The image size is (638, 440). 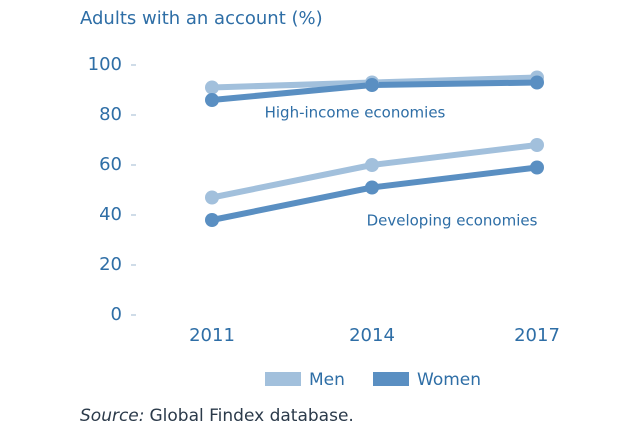 What do you see at coordinates (372, 335) in the screenshot?
I see `x-tick-label: 2014` at bounding box center [372, 335].